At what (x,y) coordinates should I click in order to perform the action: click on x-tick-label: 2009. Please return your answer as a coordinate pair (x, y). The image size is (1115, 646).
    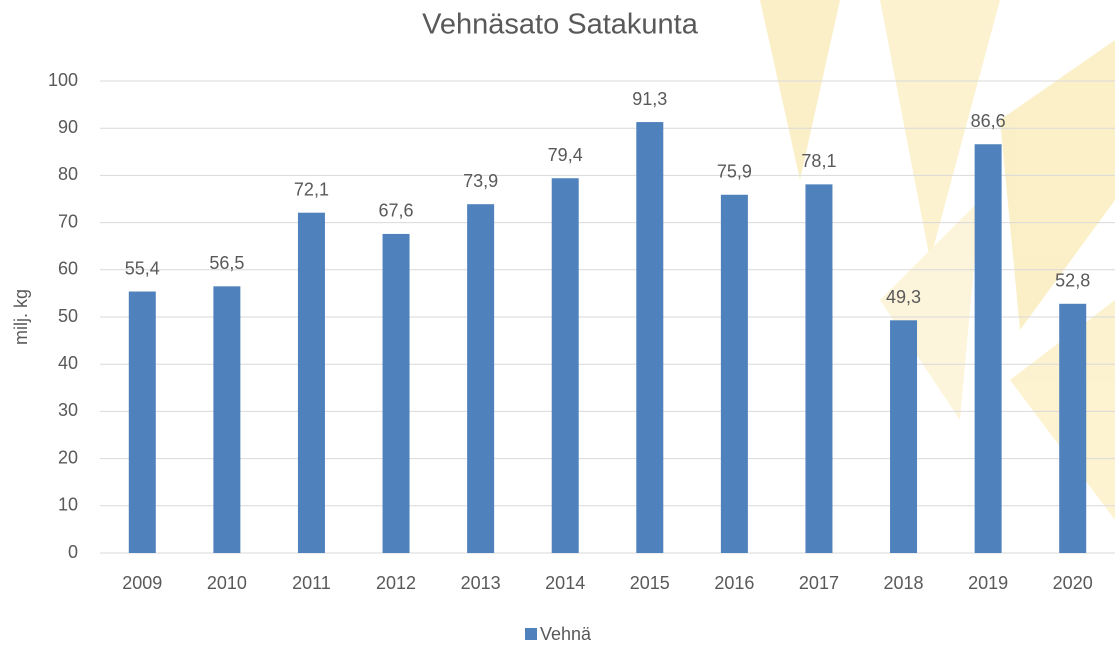
    Looking at the image, I should click on (142, 583).